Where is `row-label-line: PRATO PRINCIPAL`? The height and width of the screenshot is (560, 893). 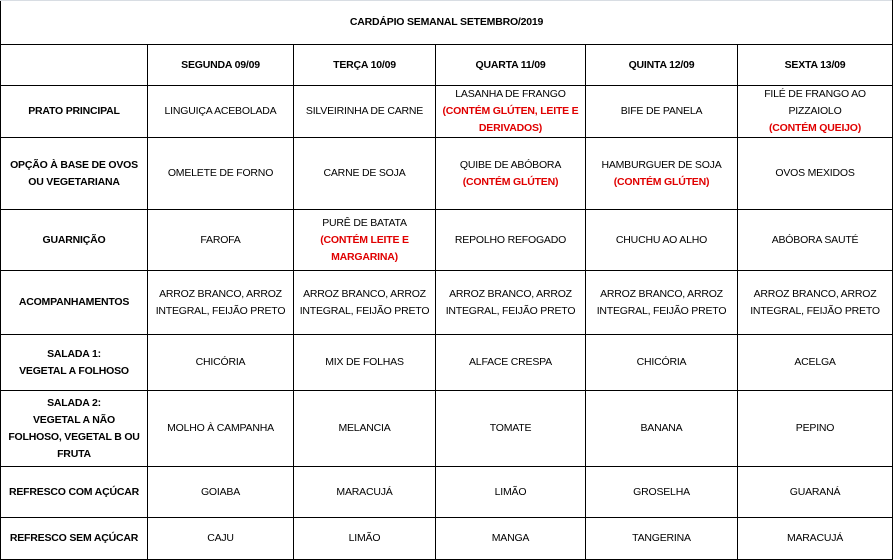 row-label-line: PRATO PRINCIPAL is located at coordinates (74, 111).